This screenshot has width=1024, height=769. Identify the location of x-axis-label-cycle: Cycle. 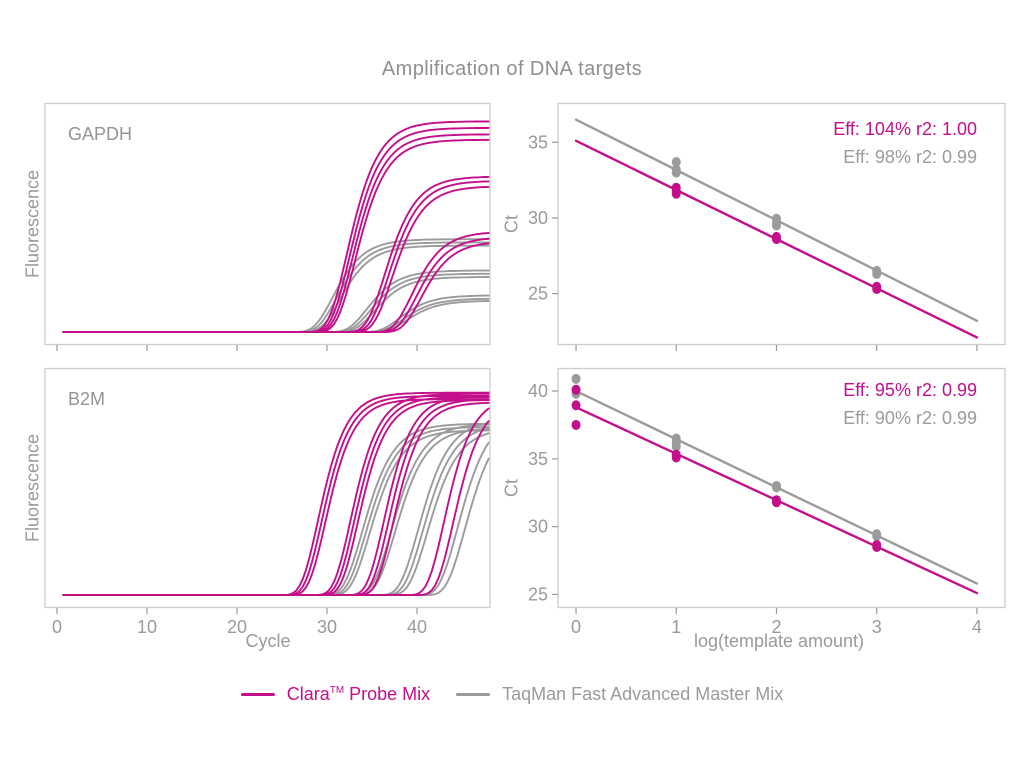
(268, 641).